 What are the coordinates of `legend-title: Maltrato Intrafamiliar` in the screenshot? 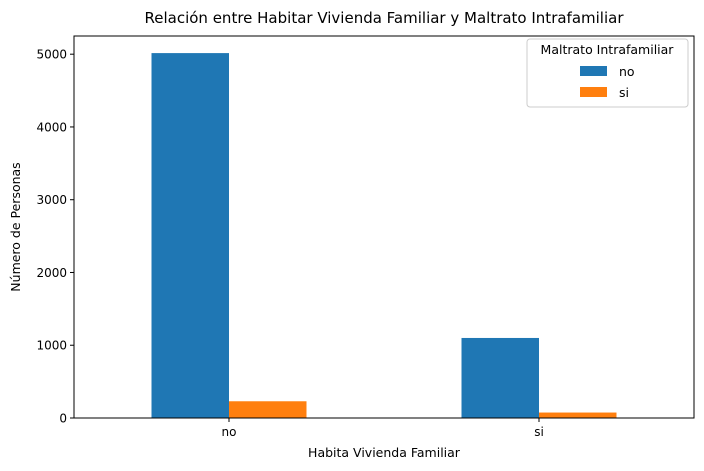 It's located at (608, 49).